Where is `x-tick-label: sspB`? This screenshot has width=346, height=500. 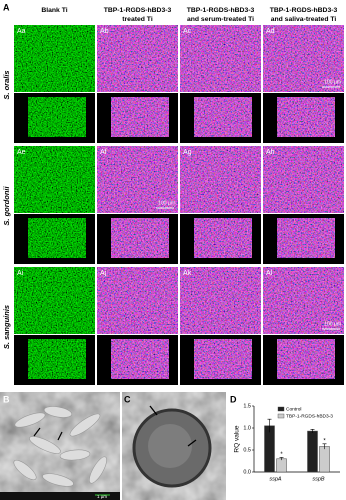 x-tick-label: sspB is located at coordinates (318, 479).